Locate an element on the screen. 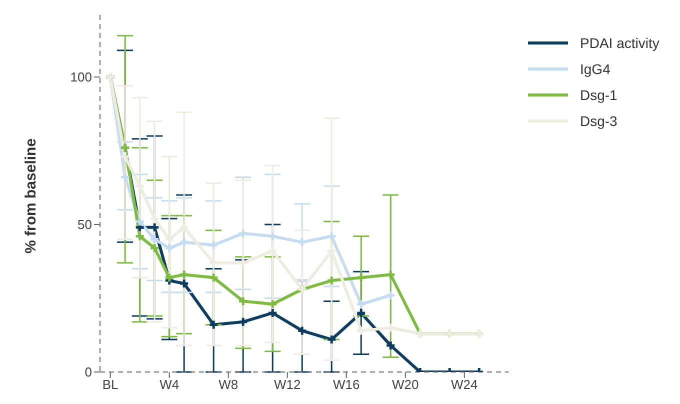  legend-label: Dsg-3 is located at coordinates (599, 121).